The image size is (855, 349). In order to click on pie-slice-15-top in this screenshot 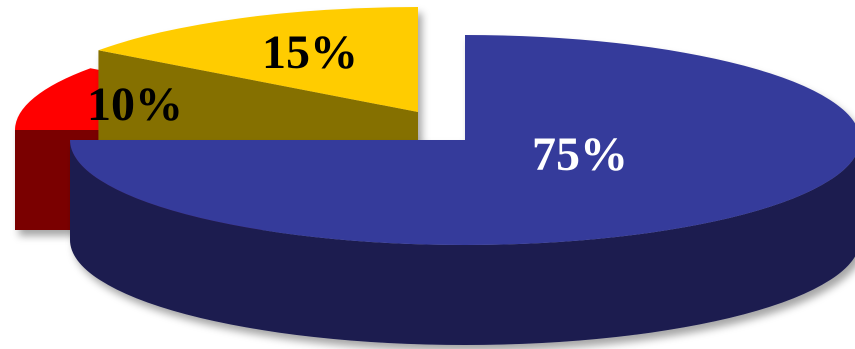, I will do `click(258, 59)`.